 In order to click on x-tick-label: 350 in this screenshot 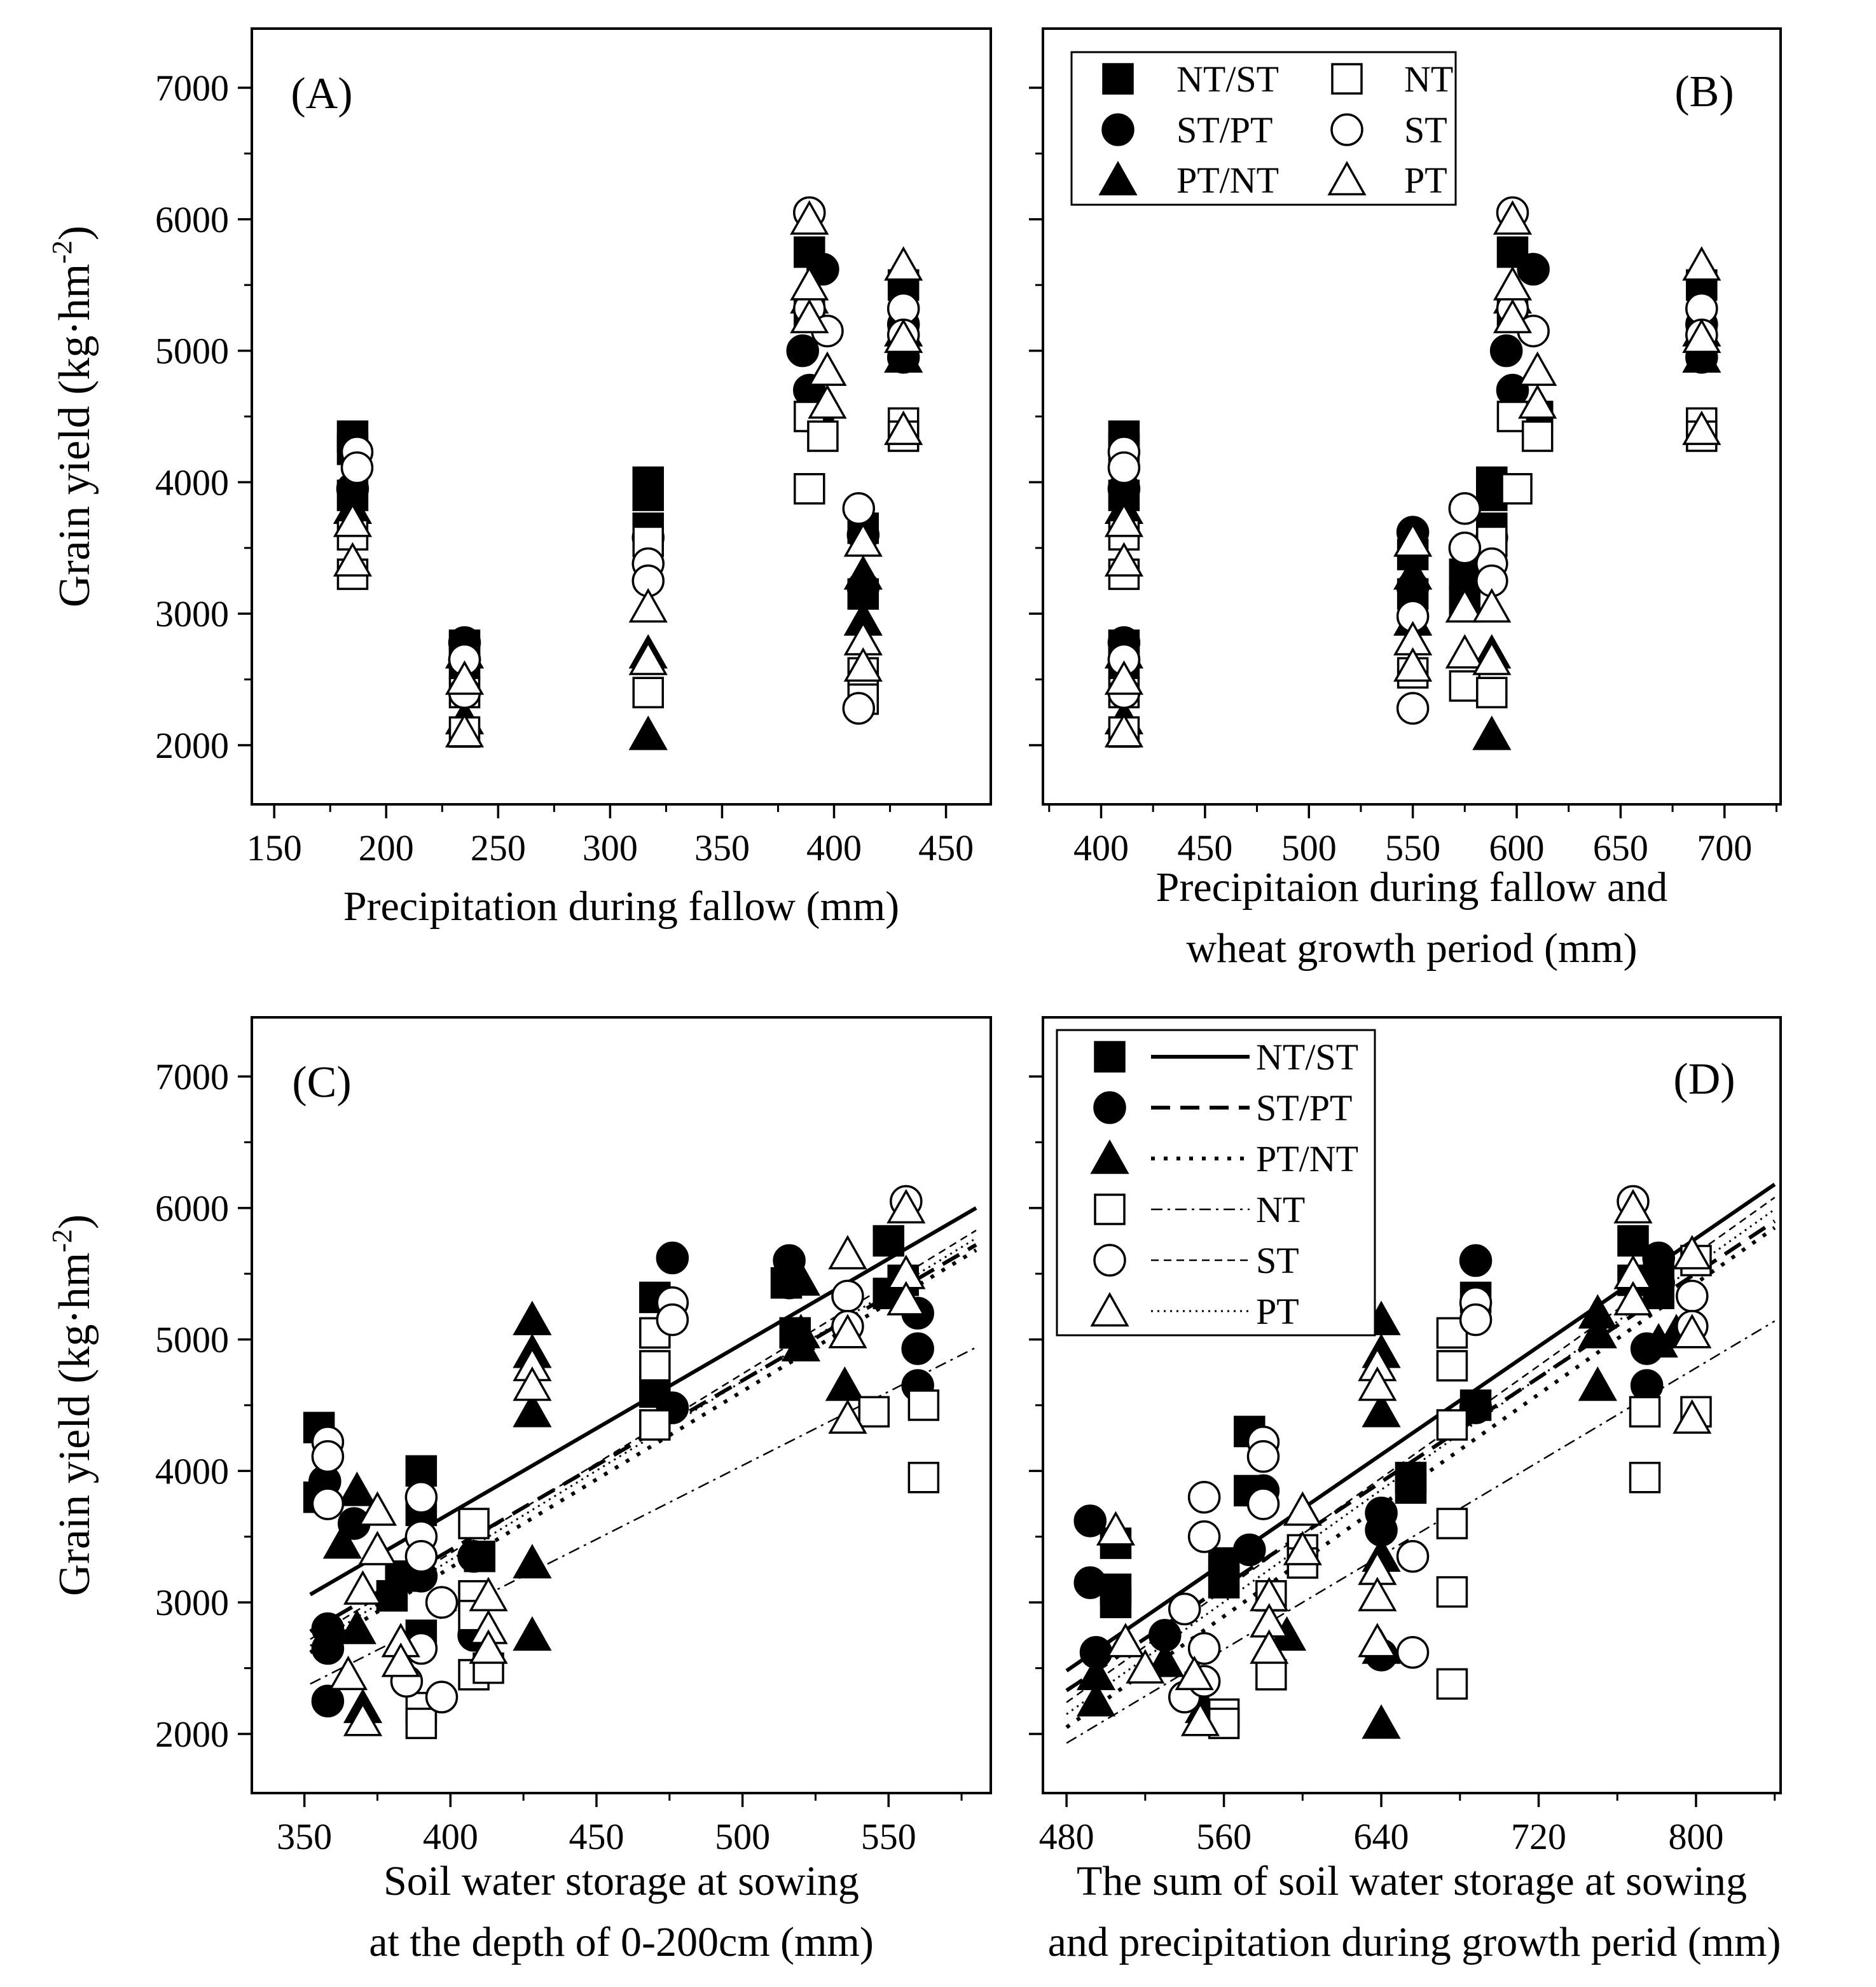, I will do `click(722, 848)`.